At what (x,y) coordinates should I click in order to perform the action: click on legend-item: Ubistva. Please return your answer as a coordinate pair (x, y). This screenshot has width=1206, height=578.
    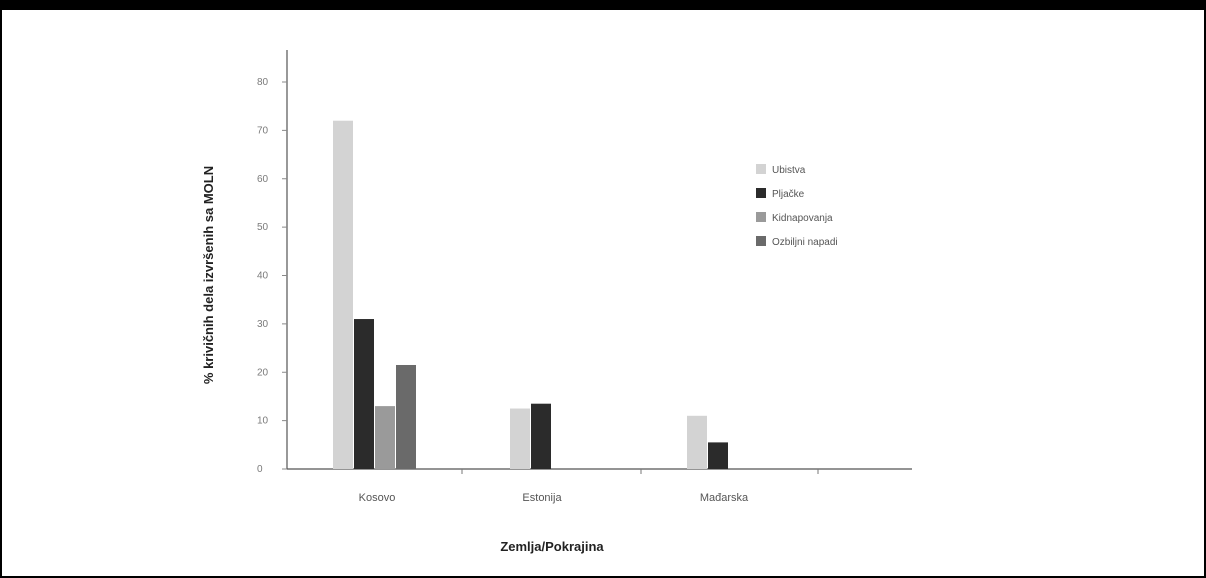
    Looking at the image, I should click on (781, 170).